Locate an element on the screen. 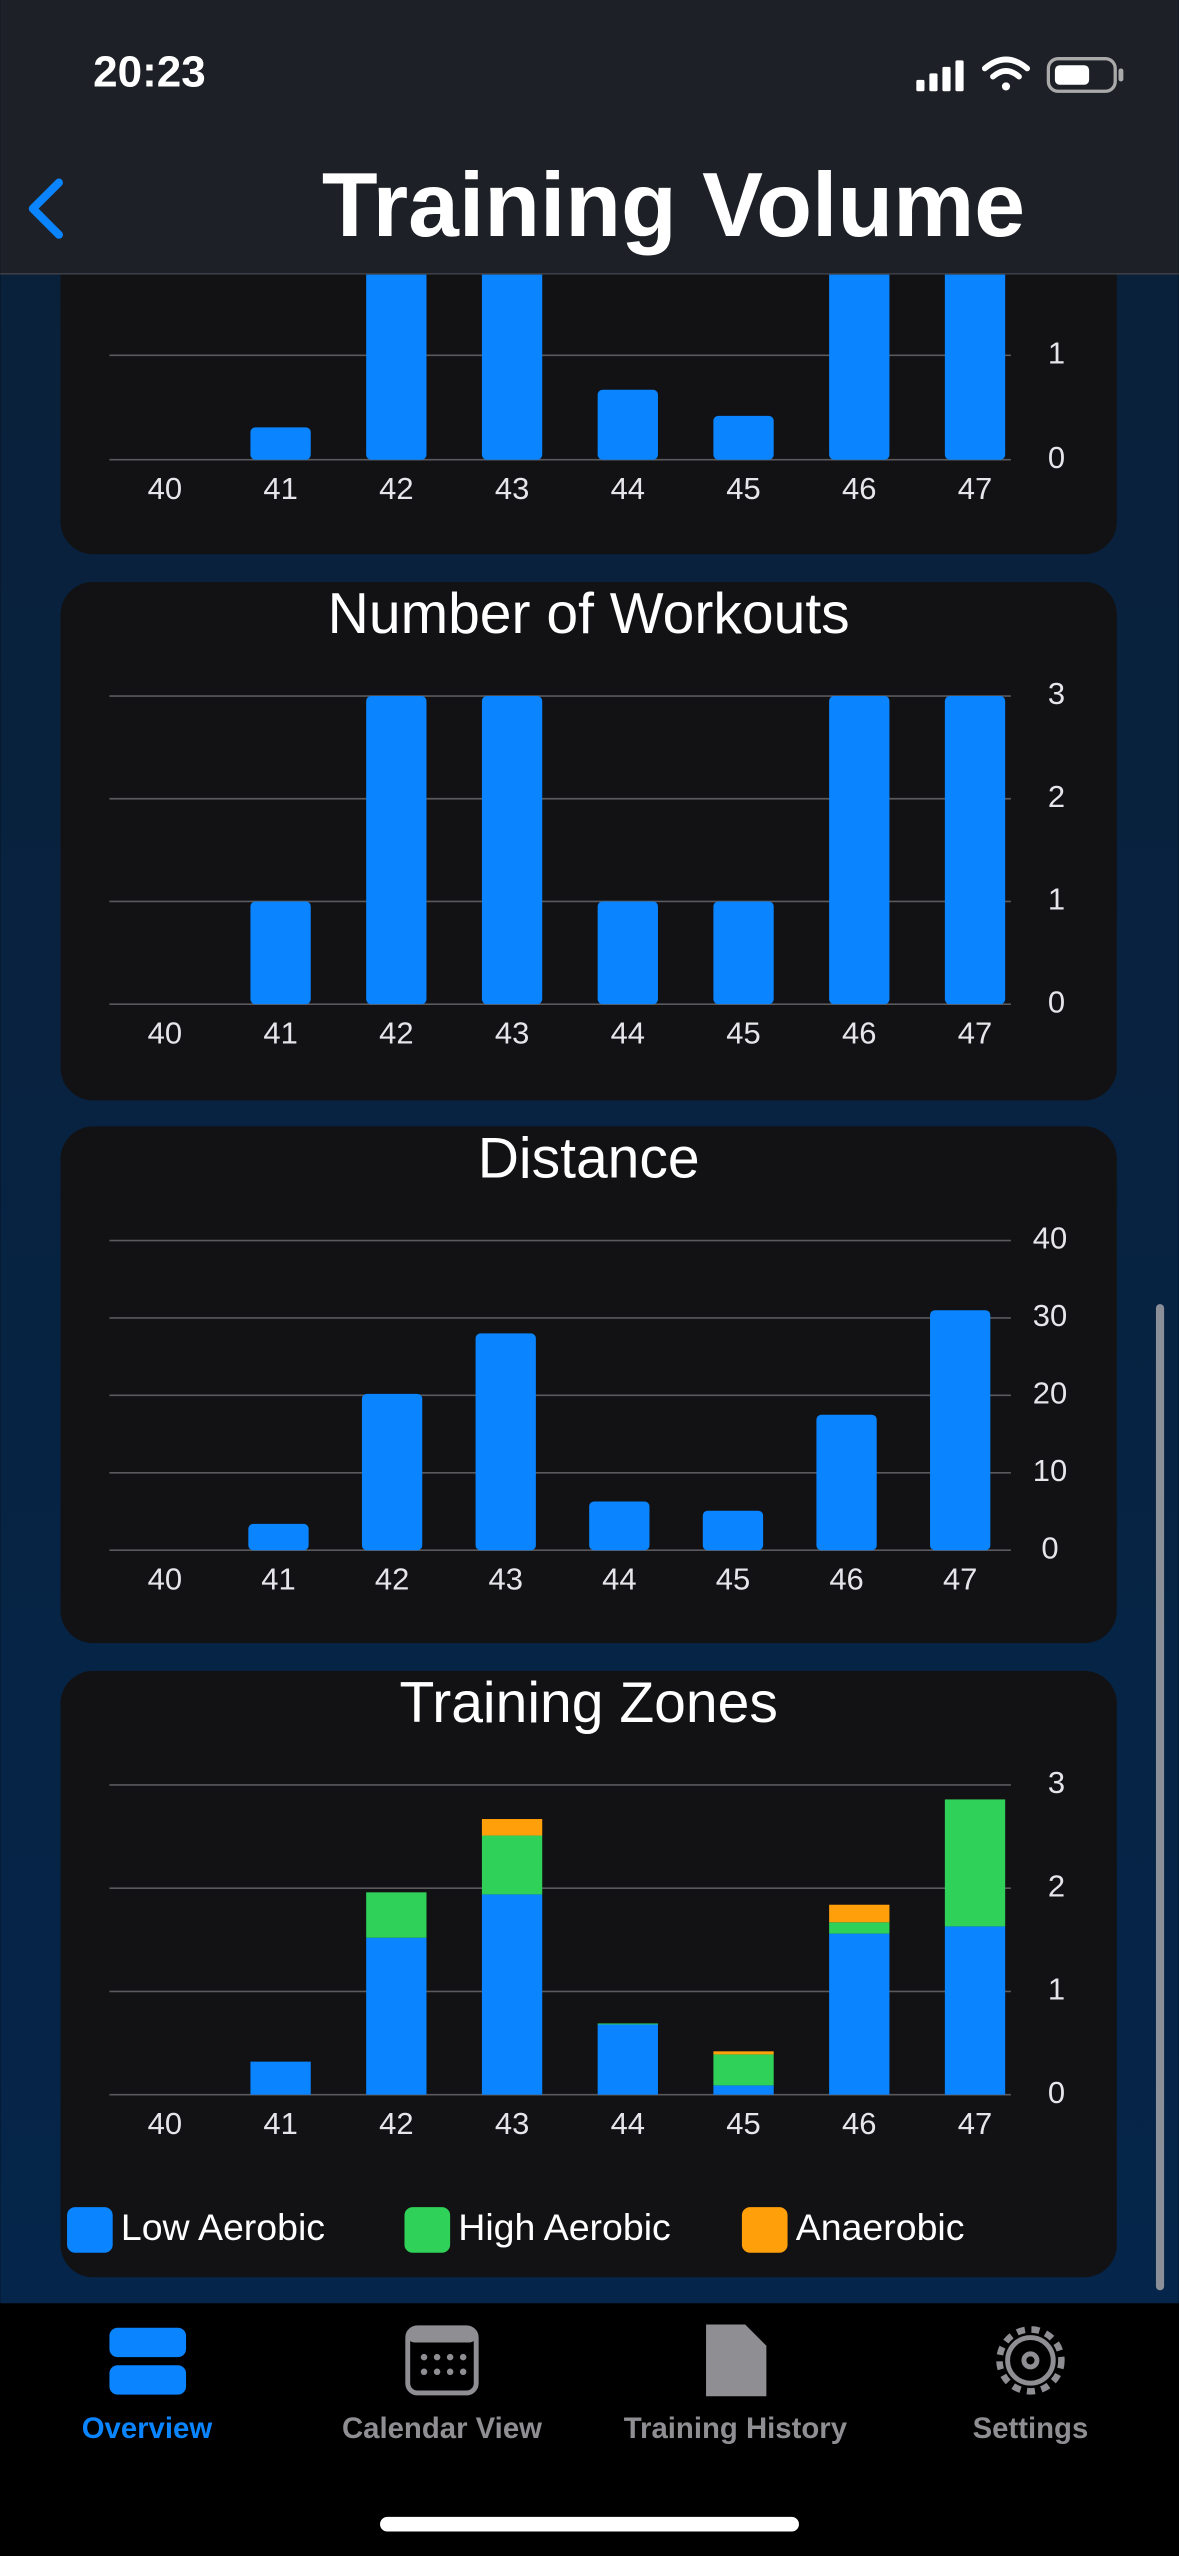  legend-label: Anaerobic is located at coordinates (880, 2227).